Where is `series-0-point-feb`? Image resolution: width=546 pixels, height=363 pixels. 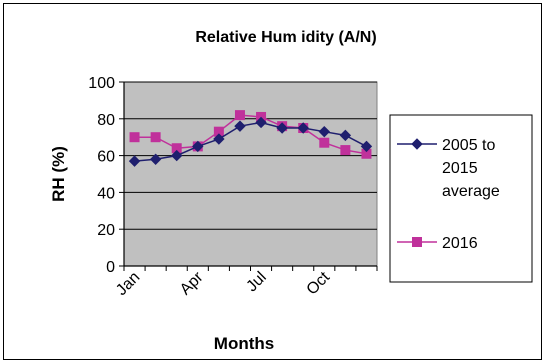 series-0-point-feb is located at coordinates (155, 159).